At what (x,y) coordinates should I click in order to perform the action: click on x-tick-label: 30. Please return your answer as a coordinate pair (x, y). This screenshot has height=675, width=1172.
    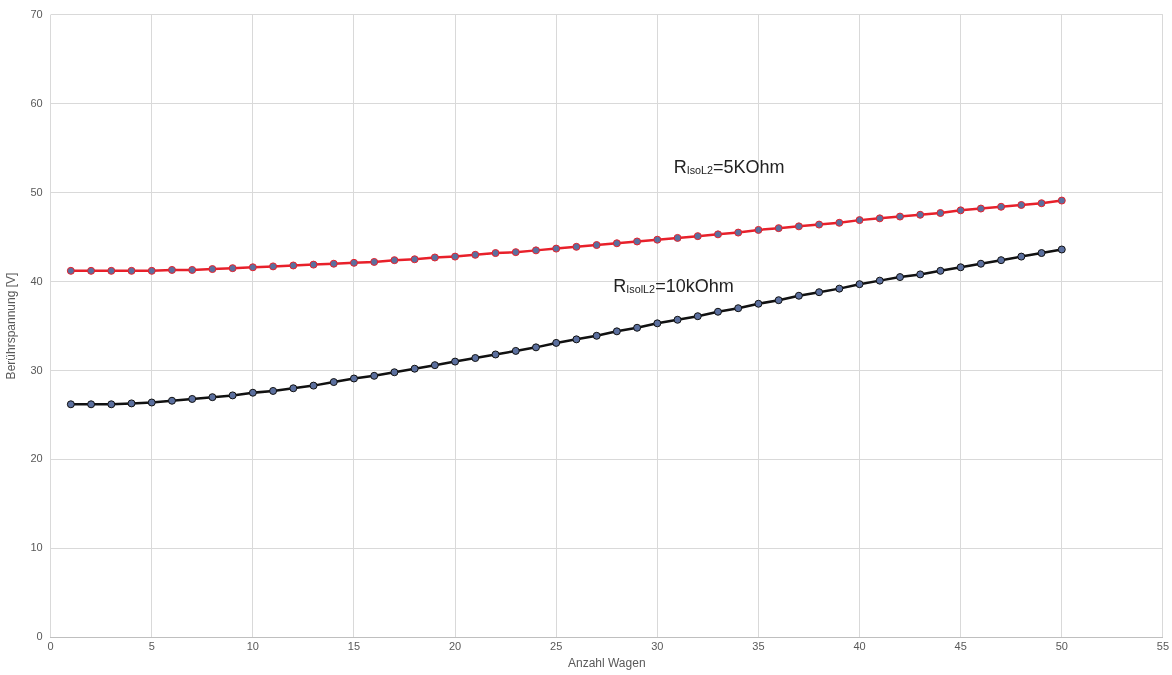
    Looking at the image, I should click on (657, 646).